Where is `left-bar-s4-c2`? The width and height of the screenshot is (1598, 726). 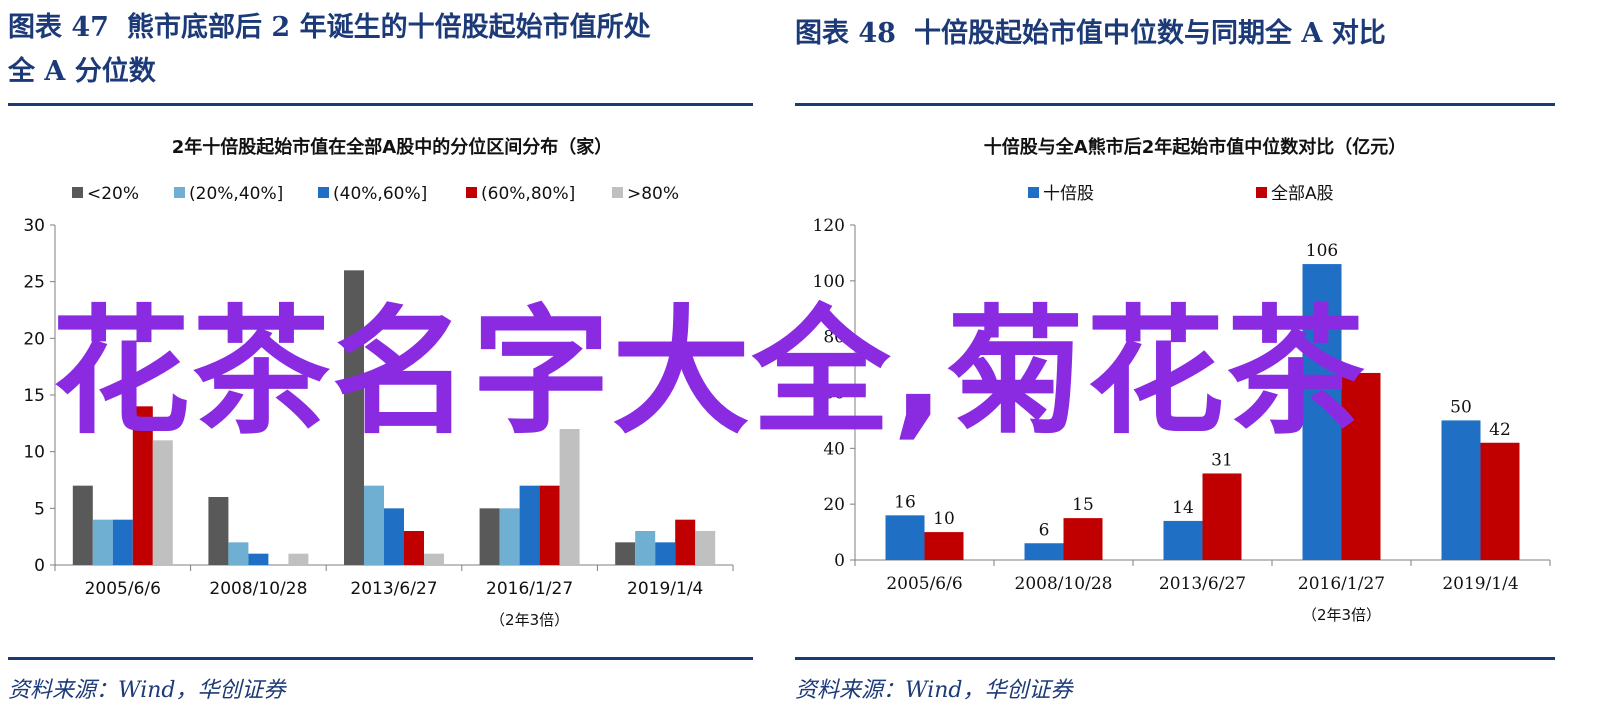
left-bar-s4-c2 is located at coordinates (434, 559).